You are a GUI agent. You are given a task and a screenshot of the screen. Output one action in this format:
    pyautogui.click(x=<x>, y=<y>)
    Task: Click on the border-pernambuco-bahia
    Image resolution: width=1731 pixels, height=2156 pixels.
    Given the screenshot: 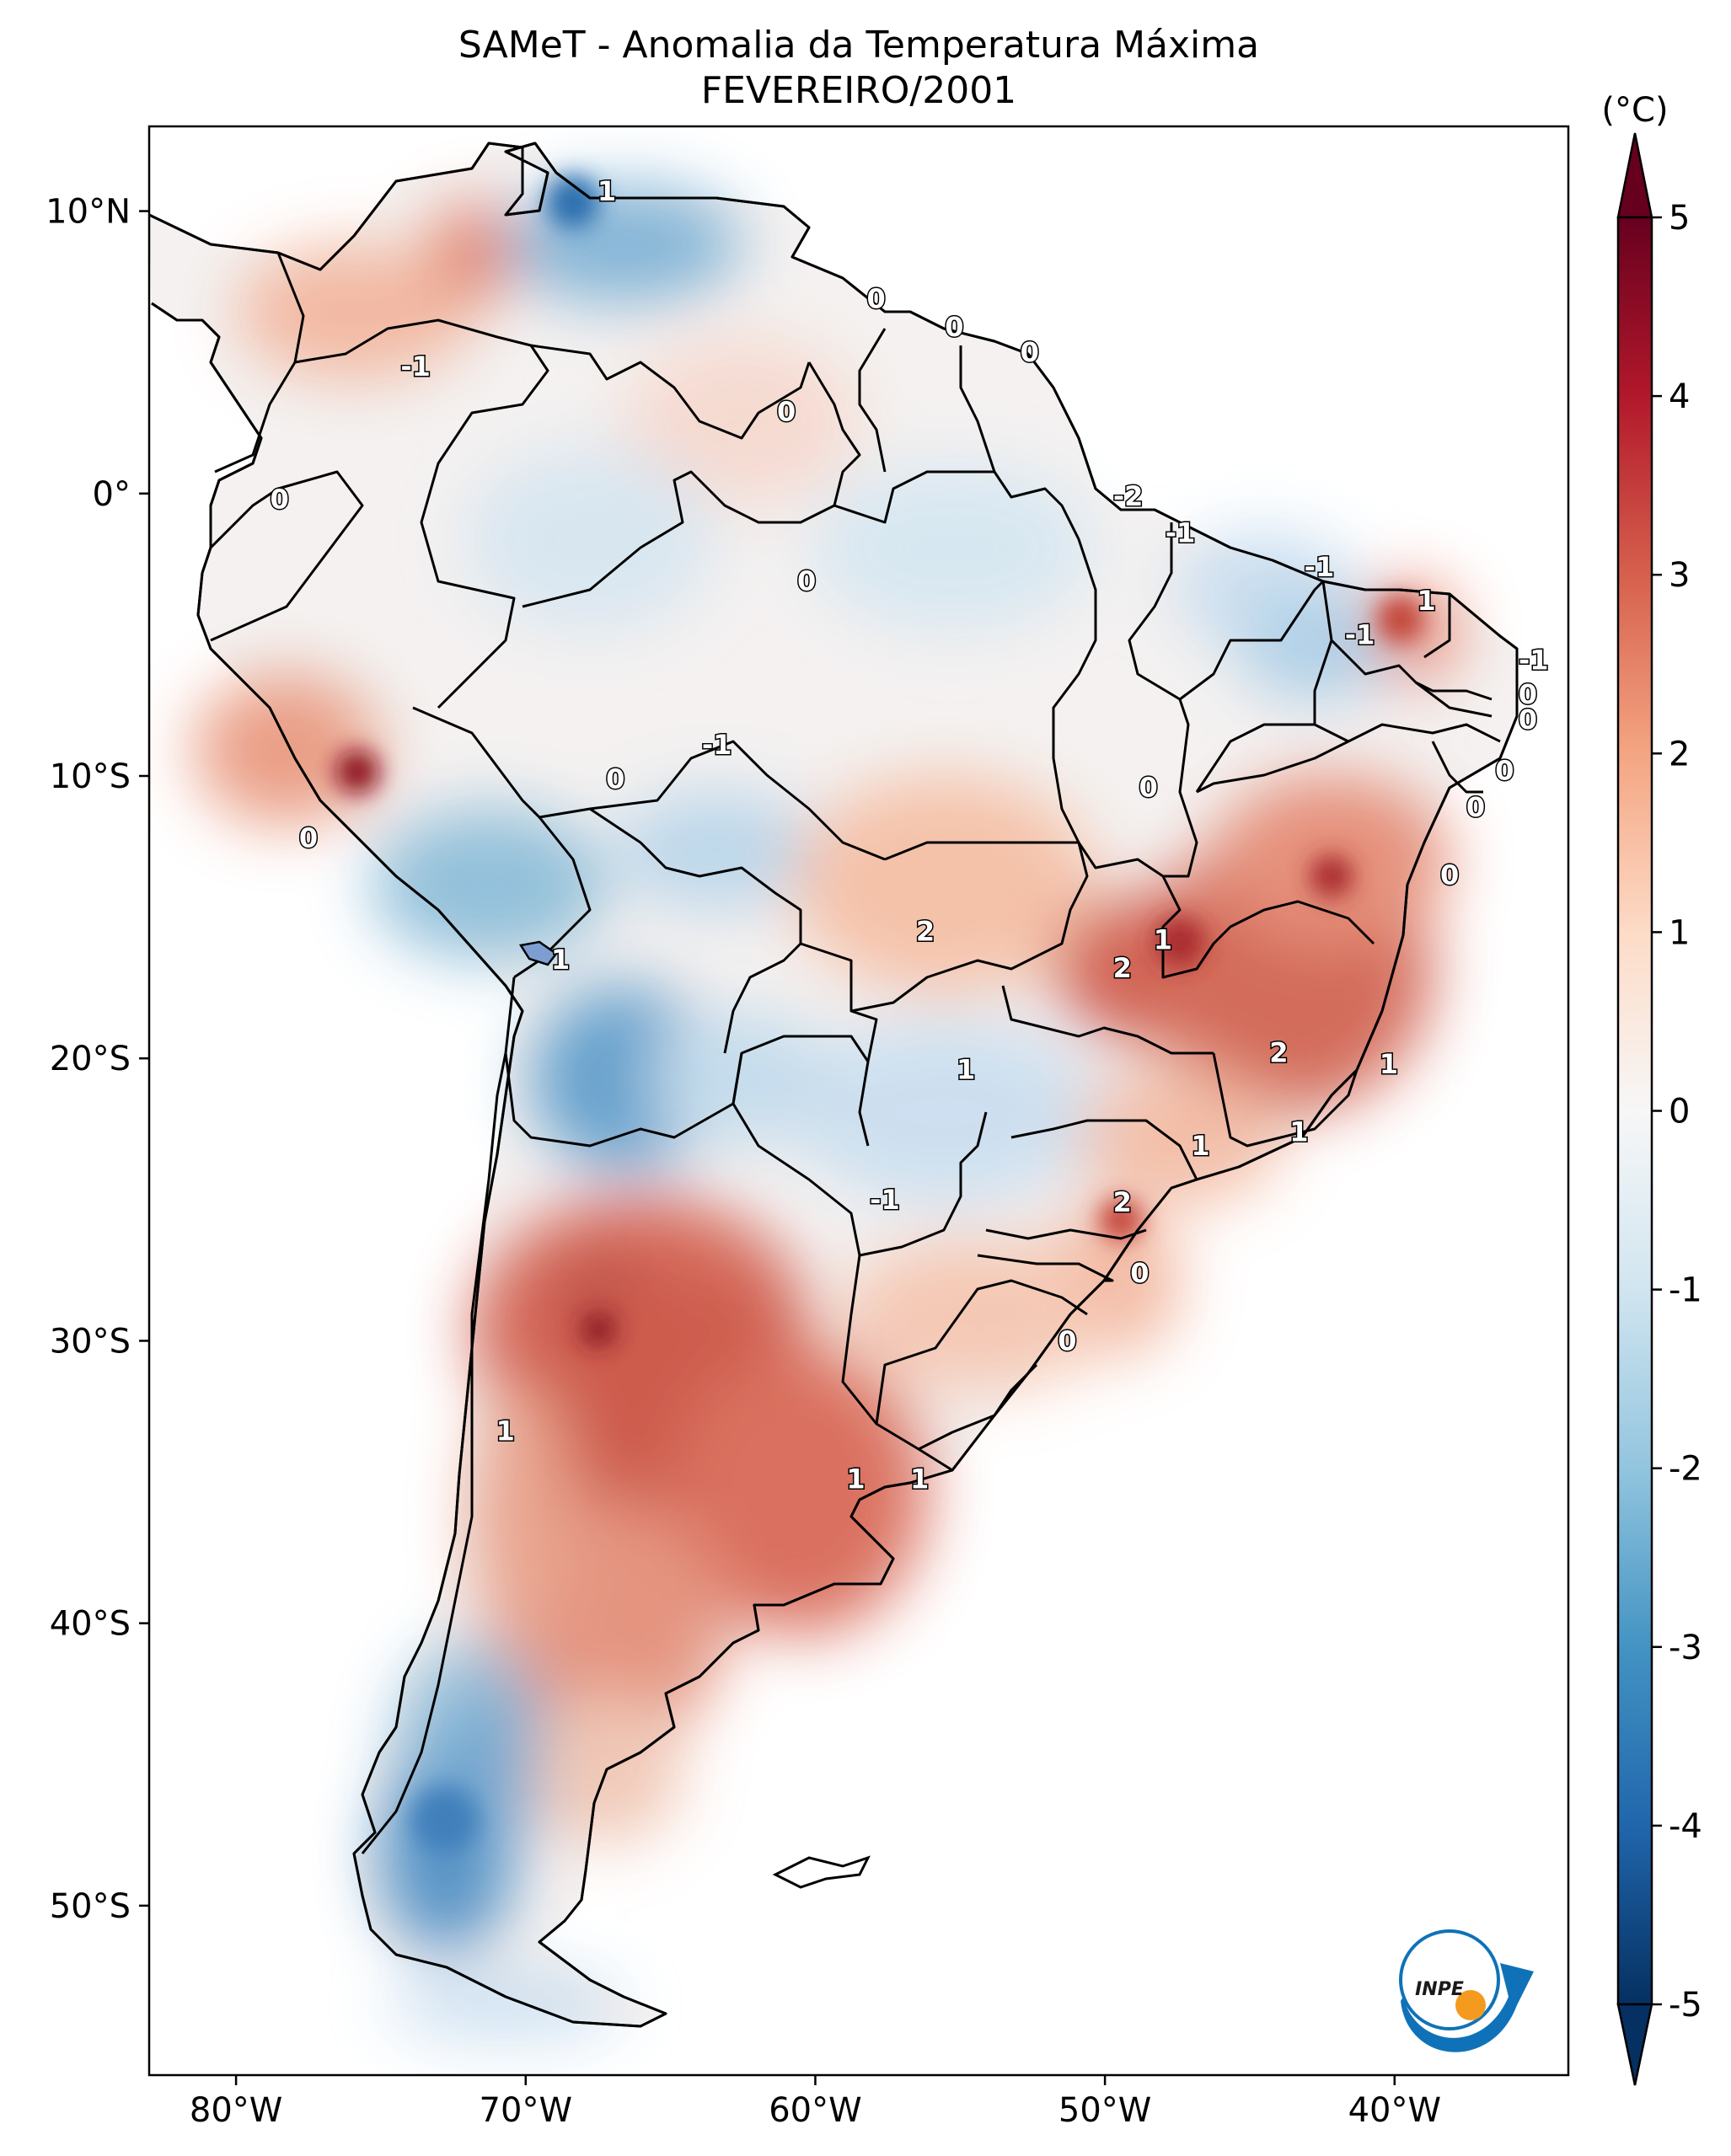 What is the action you would take?
    pyautogui.click(x=1407, y=733)
    